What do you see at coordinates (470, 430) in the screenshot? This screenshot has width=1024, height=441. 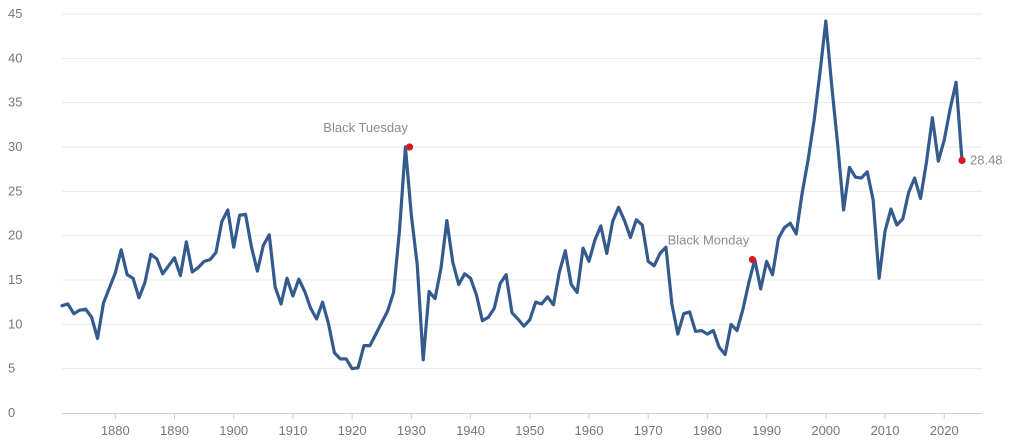 I see `x-tick-label-6: 1940` at bounding box center [470, 430].